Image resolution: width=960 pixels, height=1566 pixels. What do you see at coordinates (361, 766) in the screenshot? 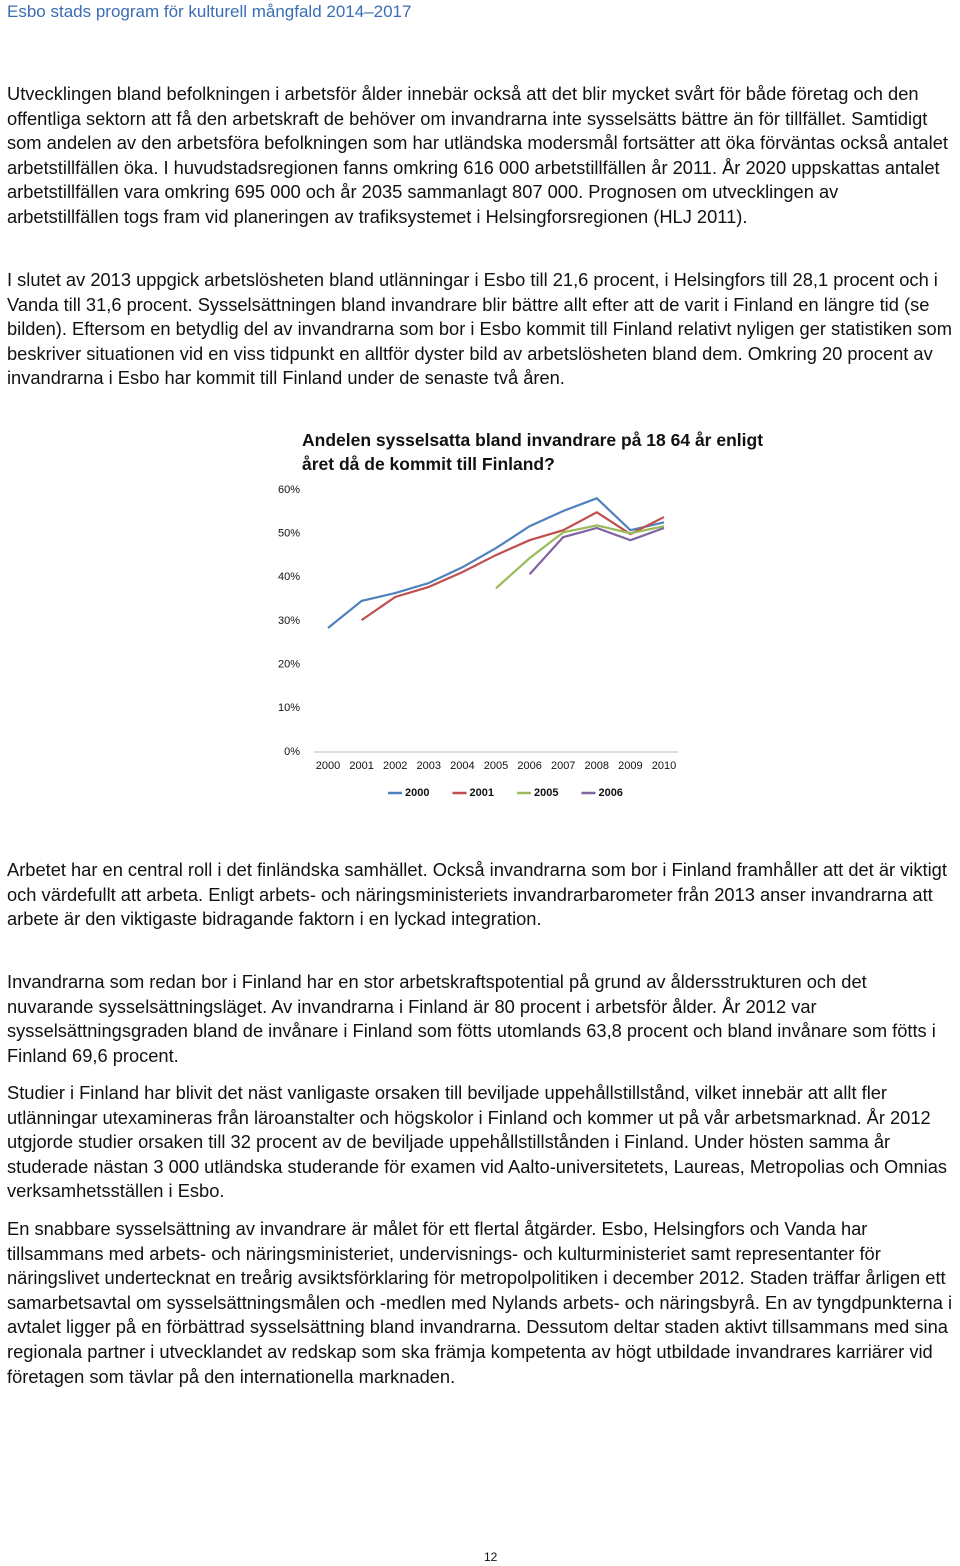
I see `x-tick-label: 2001` at bounding box center [361, 766].